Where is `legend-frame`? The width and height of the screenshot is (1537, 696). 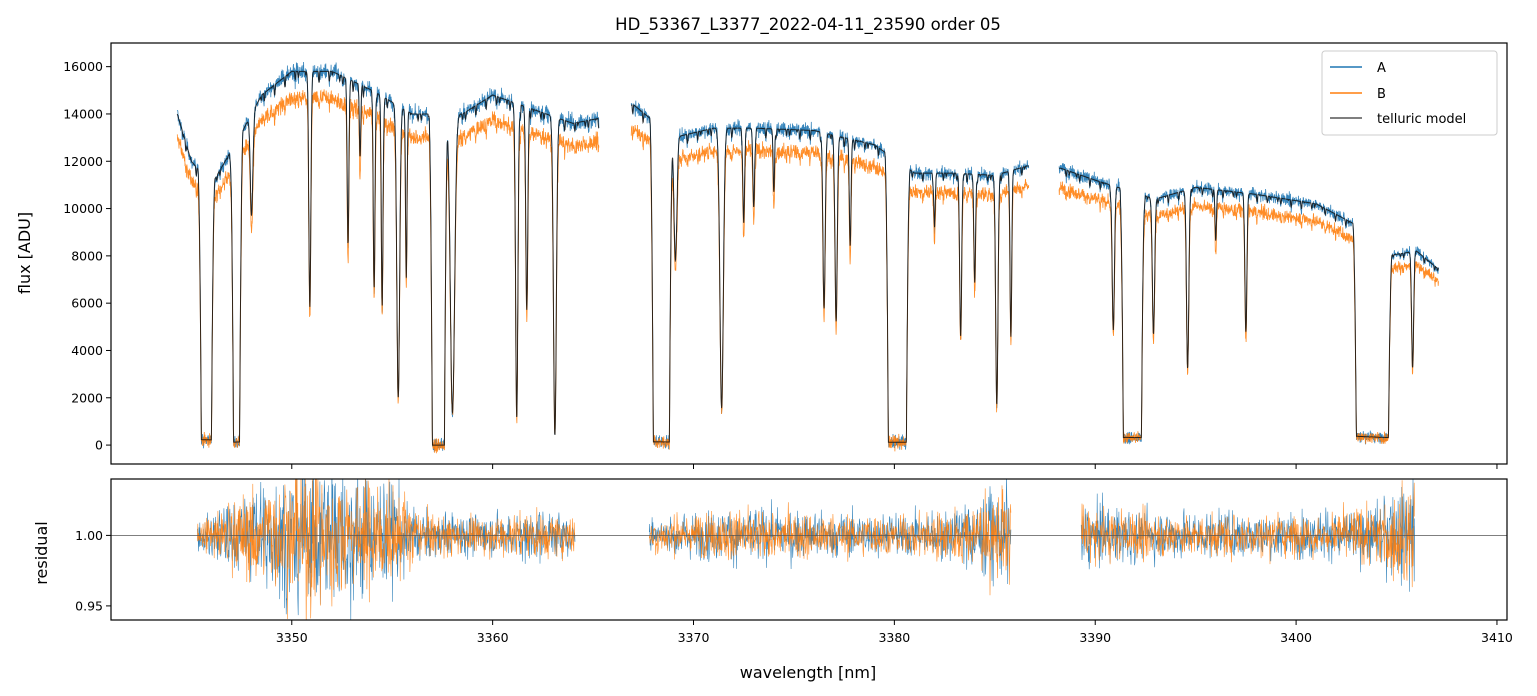 legend-frame is located at coordinates (1409, 93).